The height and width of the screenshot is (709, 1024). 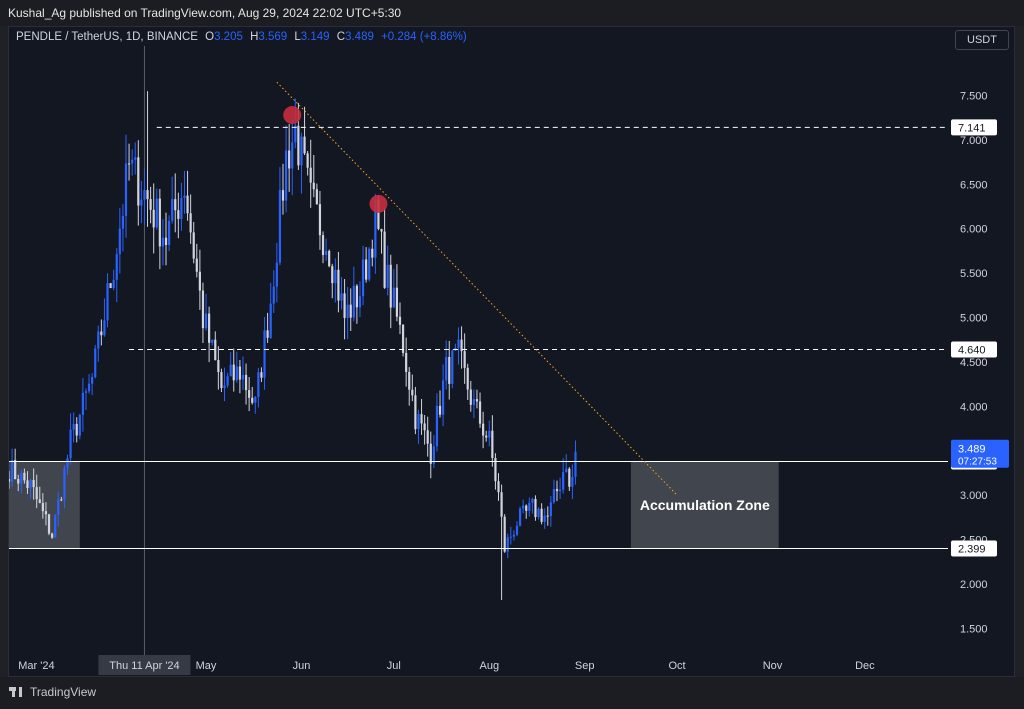 What do you see at coordinates (489, 666) in the screenshot?
I see `x-tick-label: Aug` at bounding box center [489, 666].